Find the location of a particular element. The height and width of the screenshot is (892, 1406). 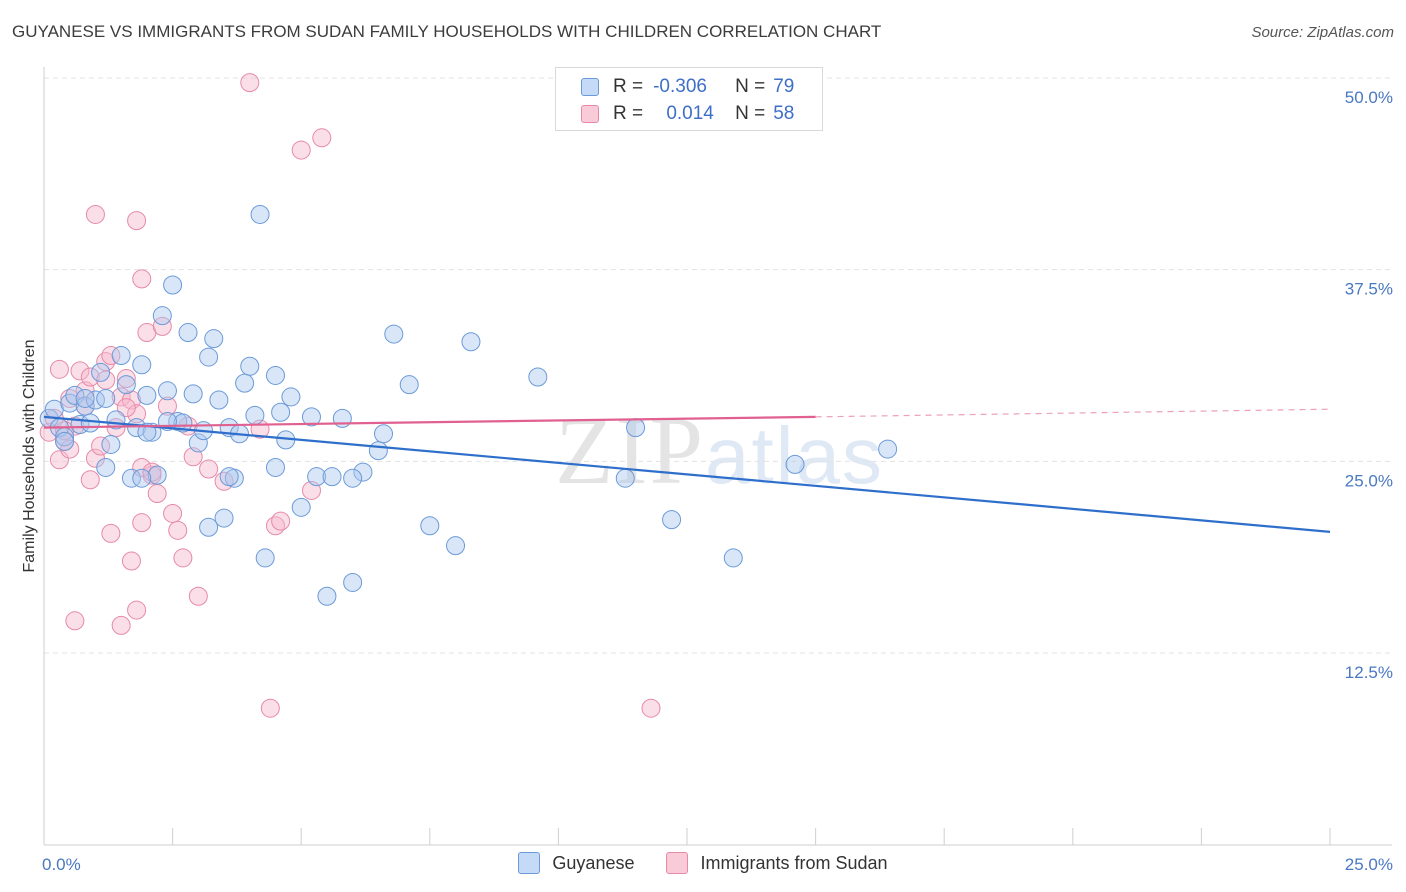

x-tick-label: 0.0% is located at coordinates (61, 864).